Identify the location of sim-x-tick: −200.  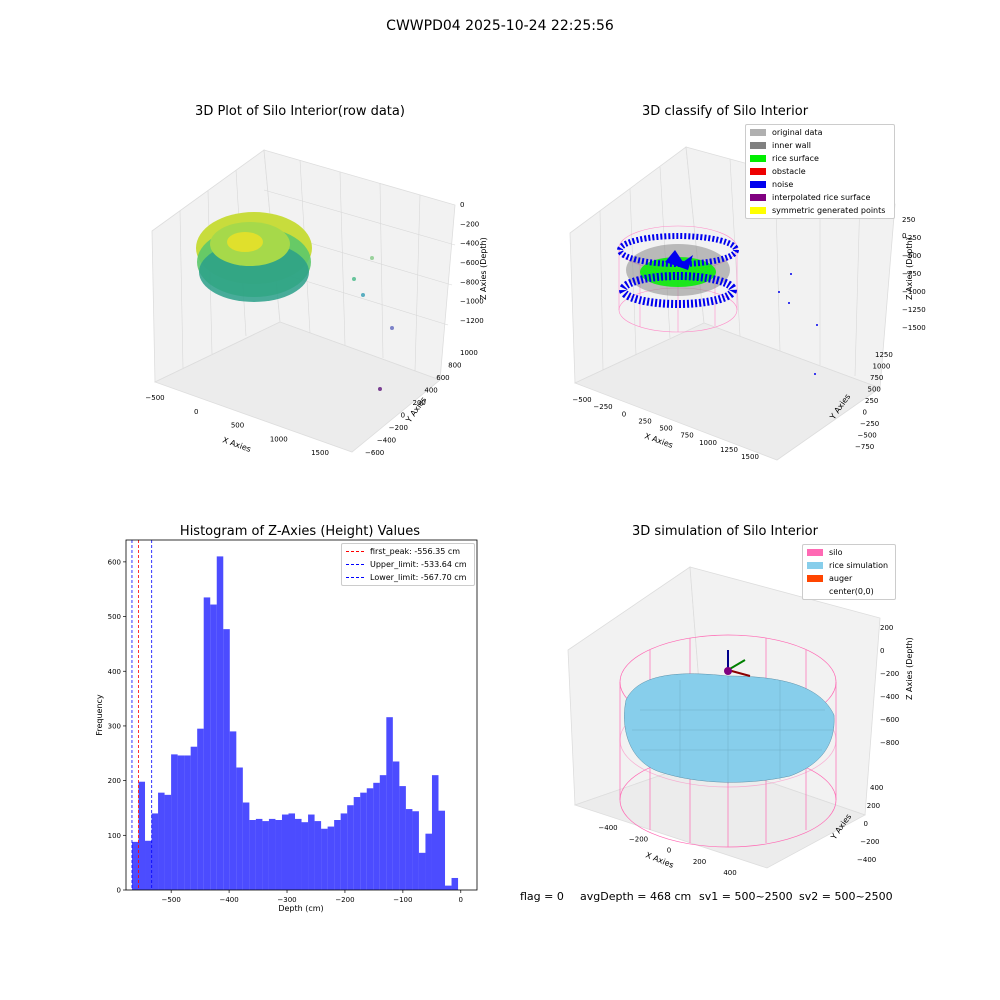
(638, 839).